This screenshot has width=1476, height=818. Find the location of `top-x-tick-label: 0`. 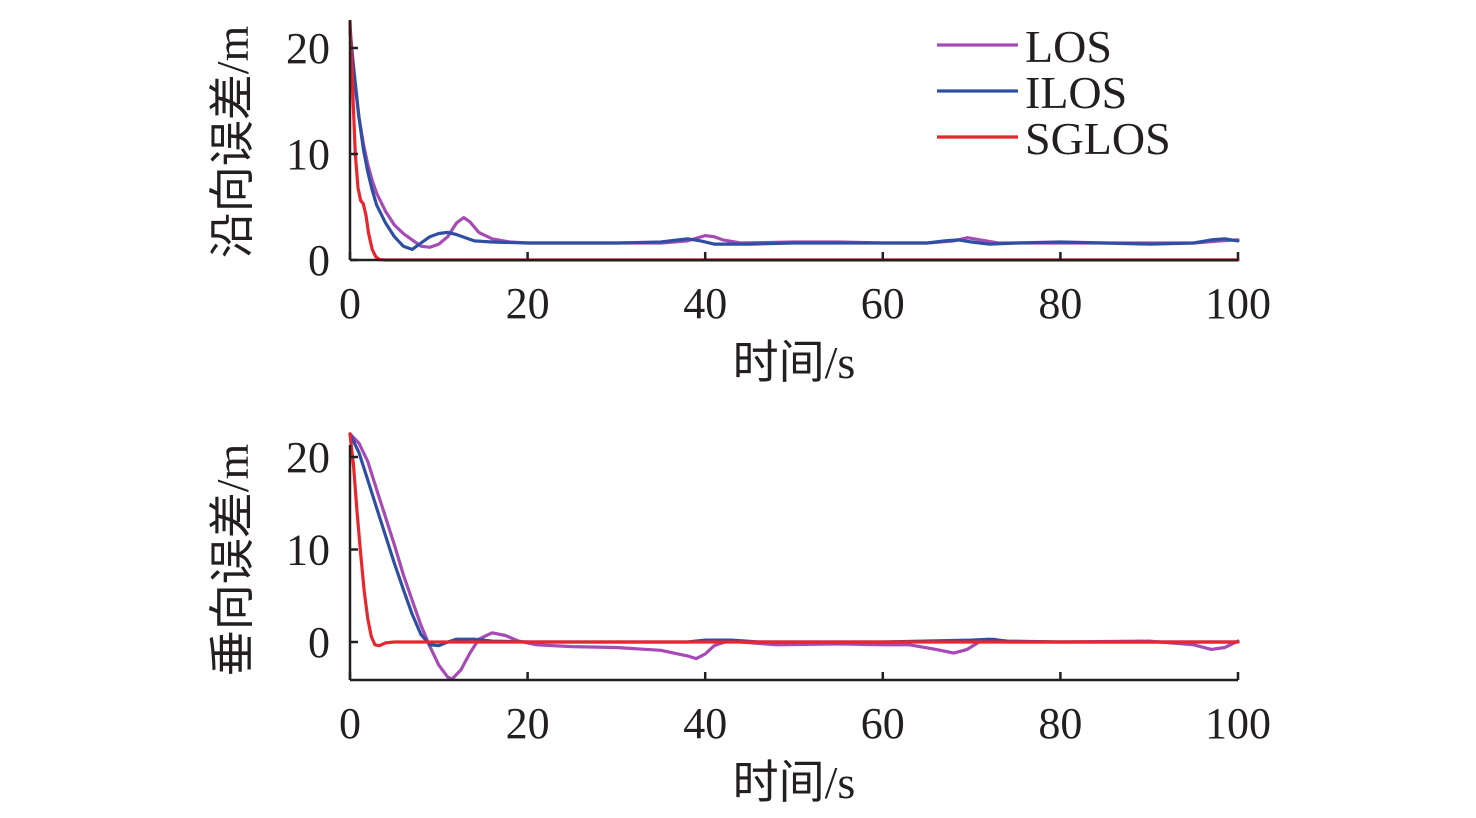

top-x-tick-label: 0 is located at coordinates (350, 303).